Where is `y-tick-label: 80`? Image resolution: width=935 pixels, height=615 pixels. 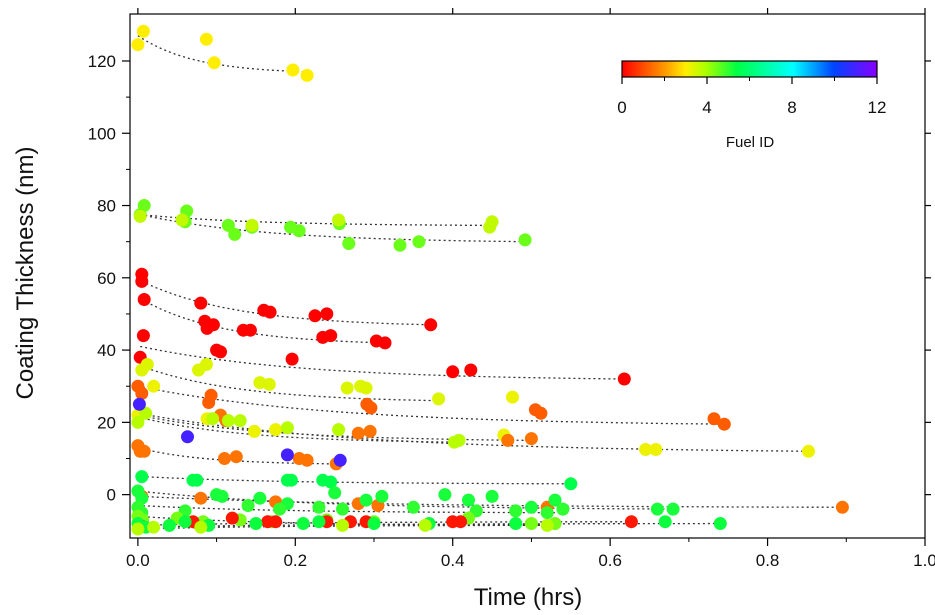 y-tick-label: 80 is located at coordinates (106, 206).